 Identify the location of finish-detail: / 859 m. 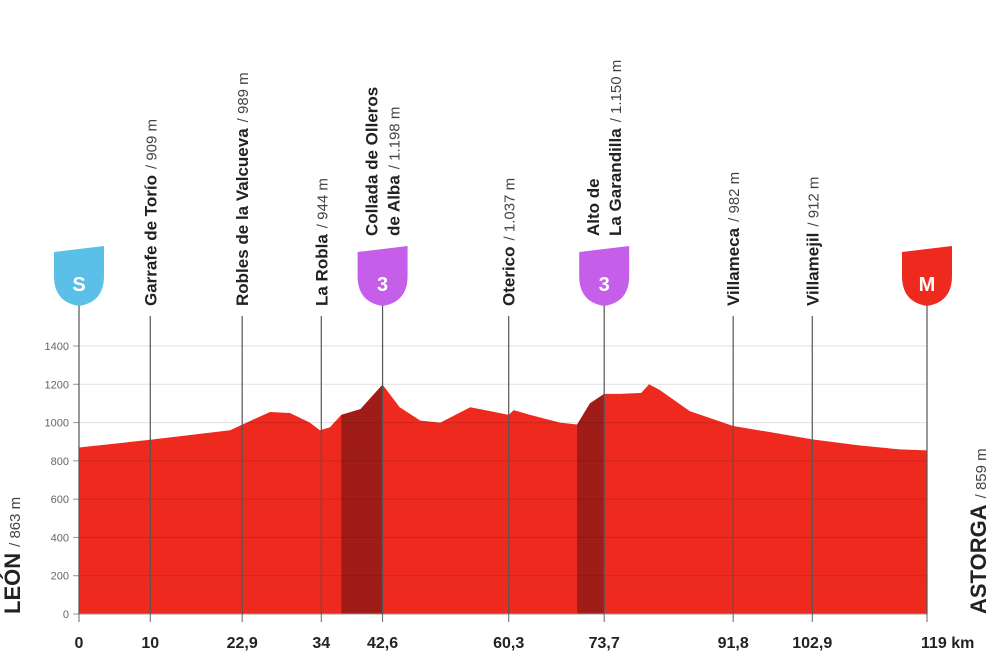
(981, 473).